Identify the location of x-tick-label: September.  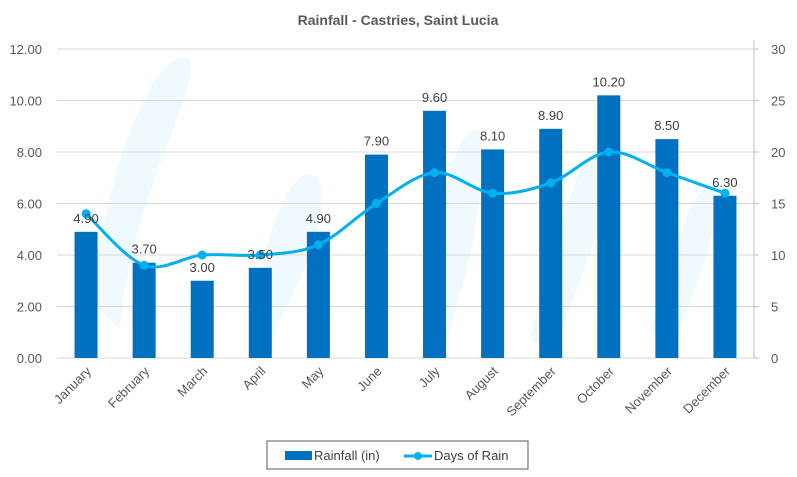
(531, 391).